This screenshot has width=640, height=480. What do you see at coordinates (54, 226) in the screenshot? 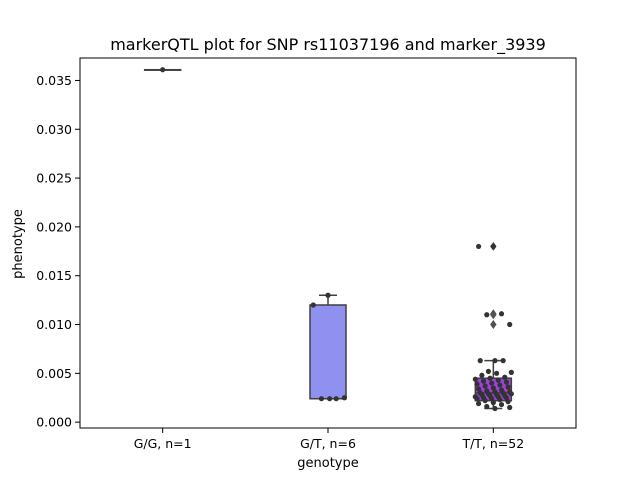
I see `y-tick-label: 0.020` at bounding box center [54, 226].